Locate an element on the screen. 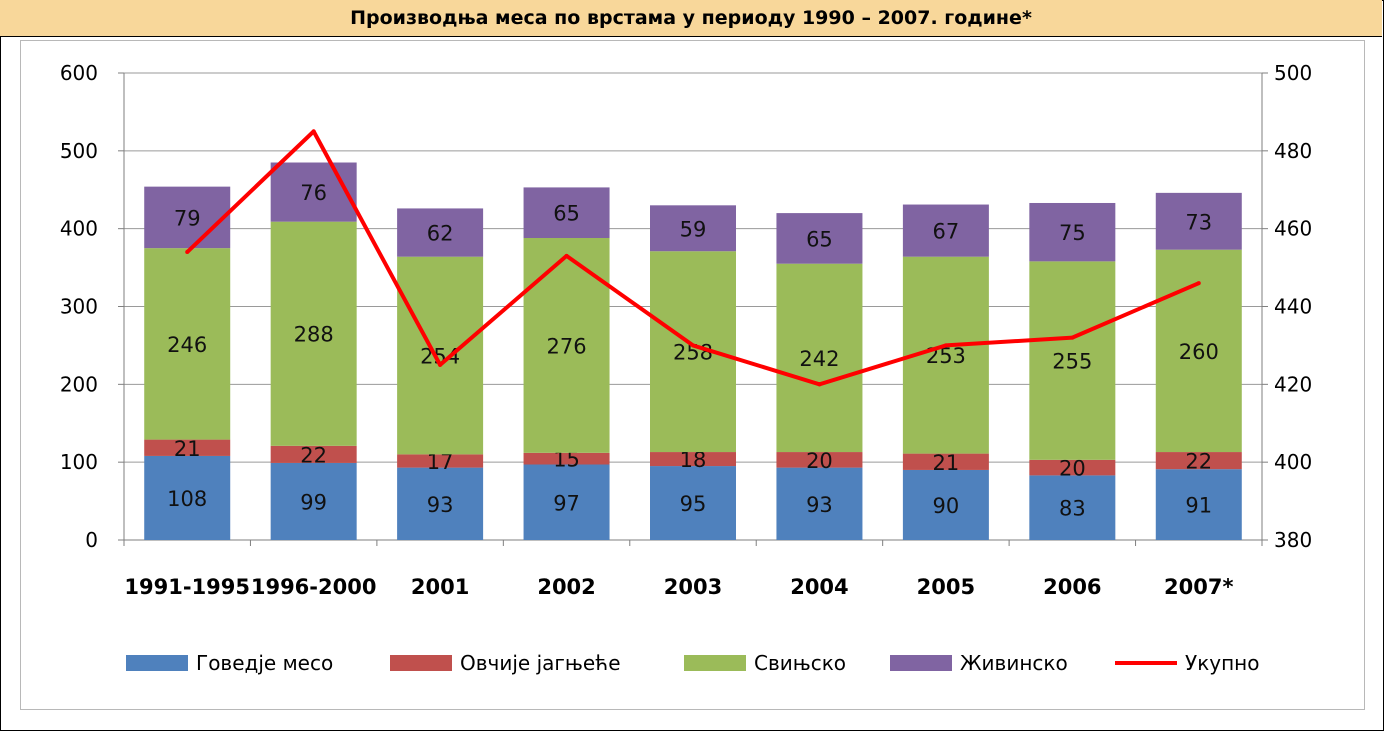 This screenshot has height=731, width=1384. data-label: 91 is located at coordinates (1198, 506).